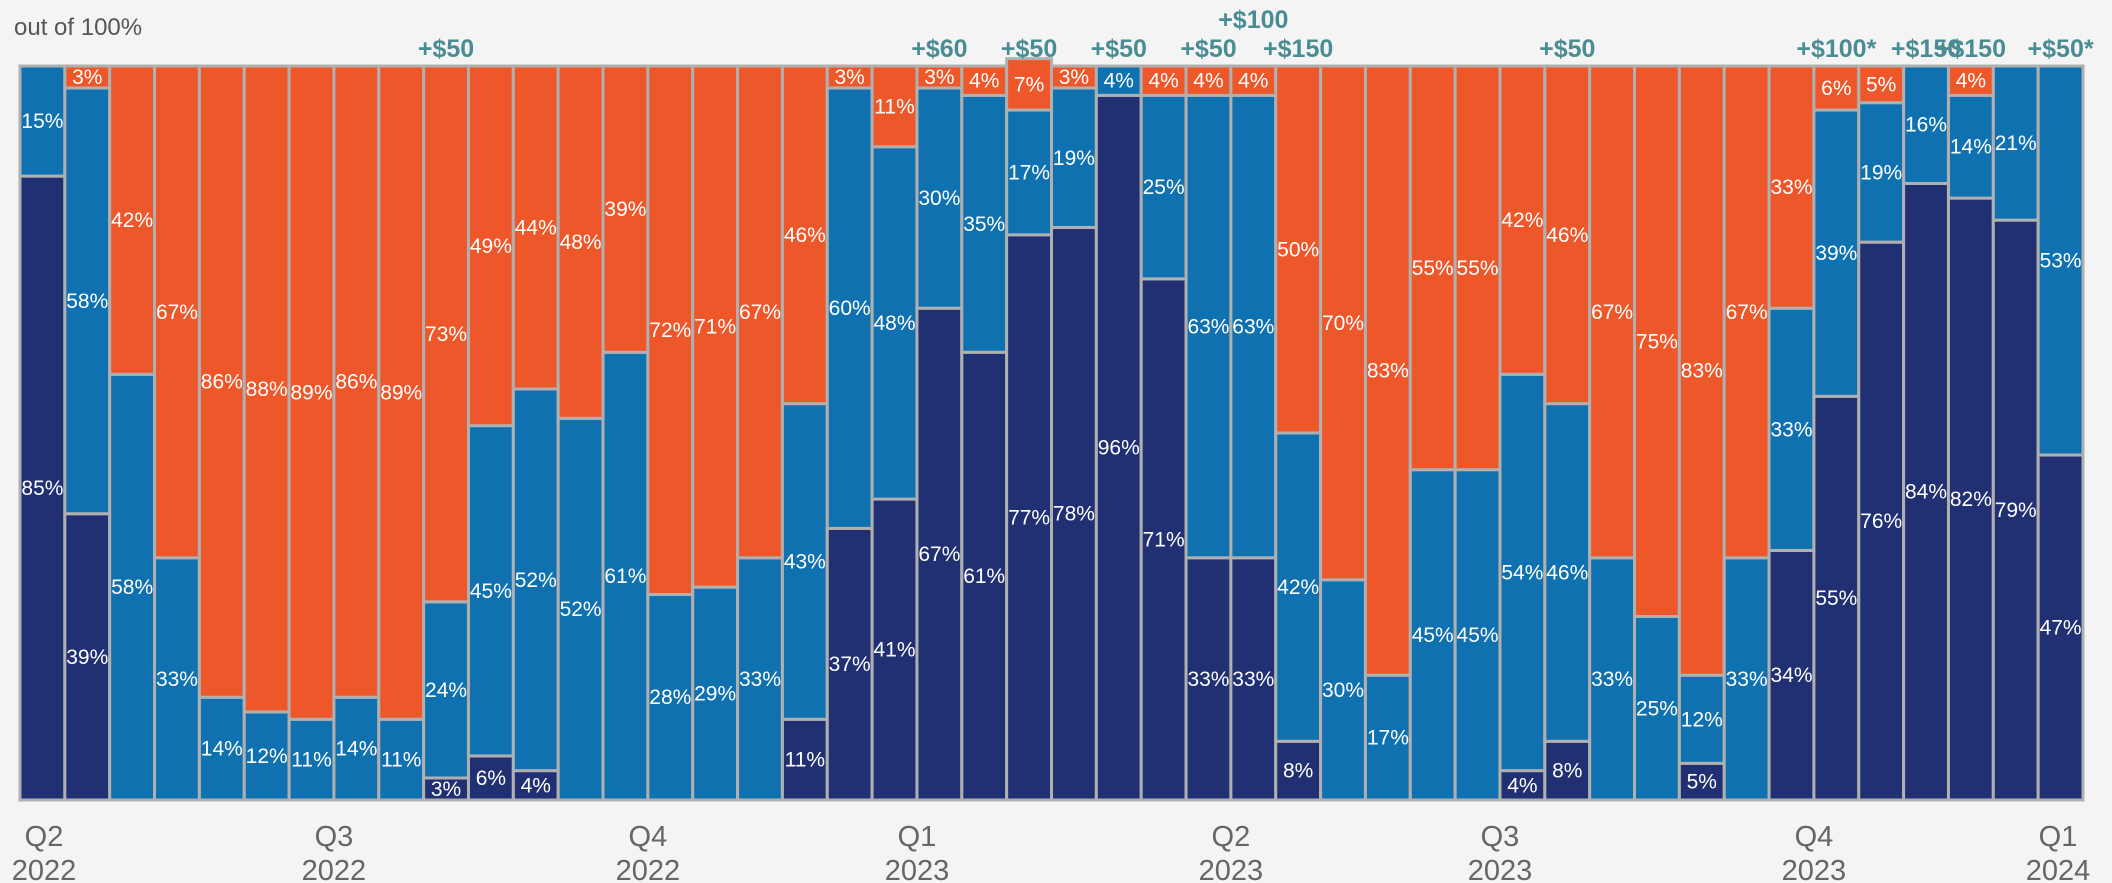 The width and height of the screenshot is (2112, 883). What do you see at coordinates (1702, 719) in the screenshot?
I see `segment-label: 12%` at bounding box center [1702, 719].